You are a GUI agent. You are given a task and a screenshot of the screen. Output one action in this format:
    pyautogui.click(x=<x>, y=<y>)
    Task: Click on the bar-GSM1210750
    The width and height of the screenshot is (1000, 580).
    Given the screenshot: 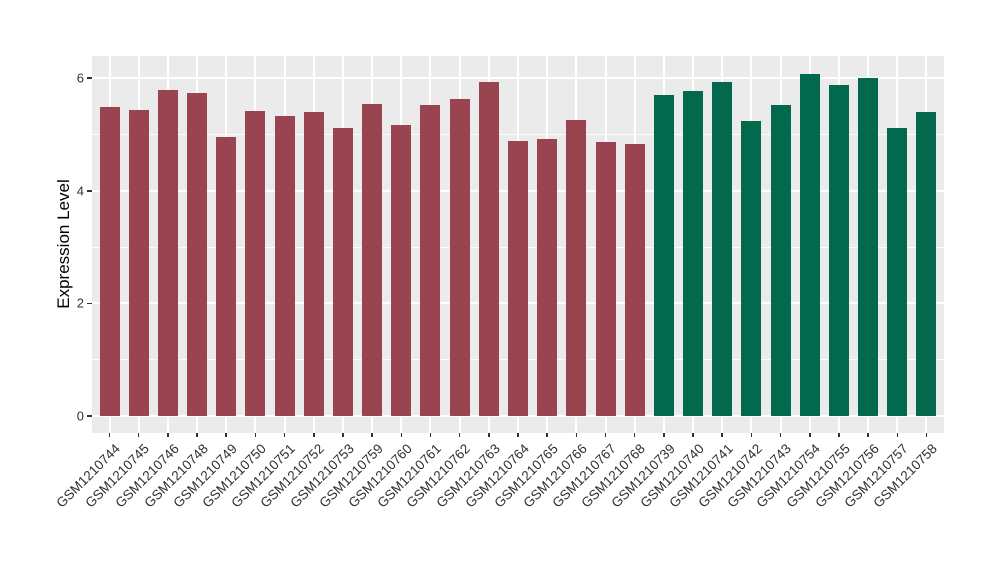 What is the action you would take?
    pyautogui.click(x=255, y=263)
    